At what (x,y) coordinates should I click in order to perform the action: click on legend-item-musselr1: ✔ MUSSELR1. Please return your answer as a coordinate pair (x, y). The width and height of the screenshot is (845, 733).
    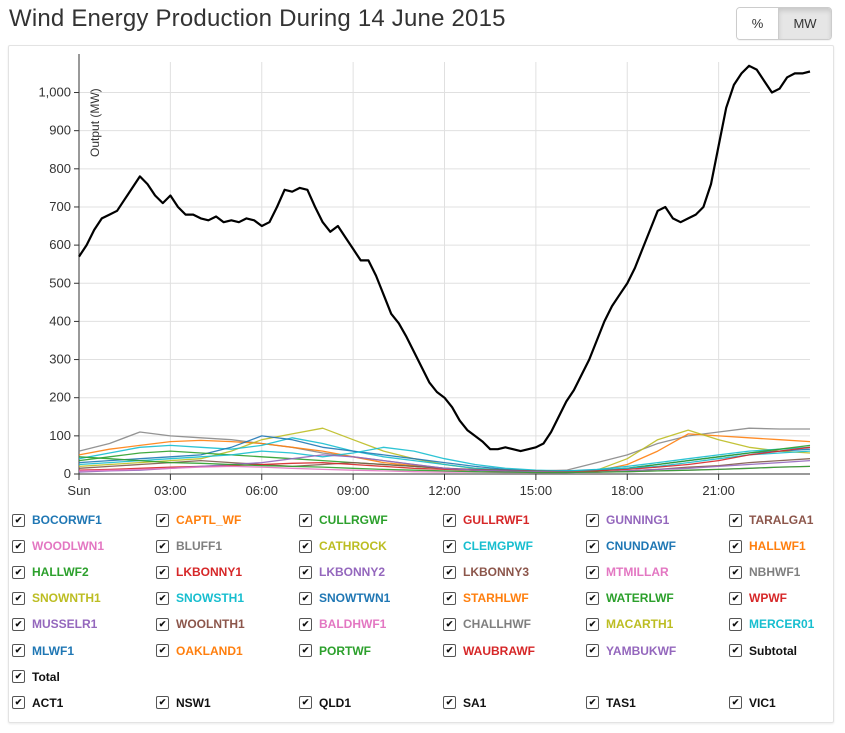
    Looking at the image, I should click on (54, 624).